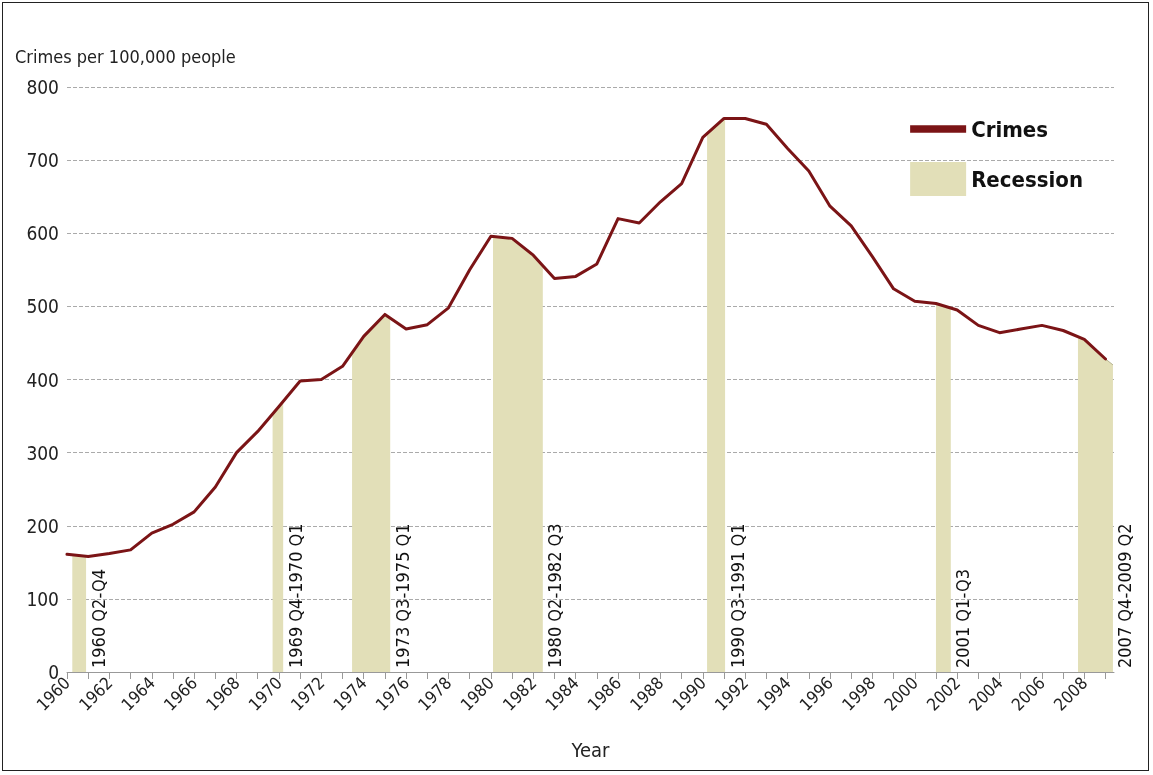 The height and width of the screenshot is (775, 1153). I want to click on y-tick-label: 100, so click(42, 598).